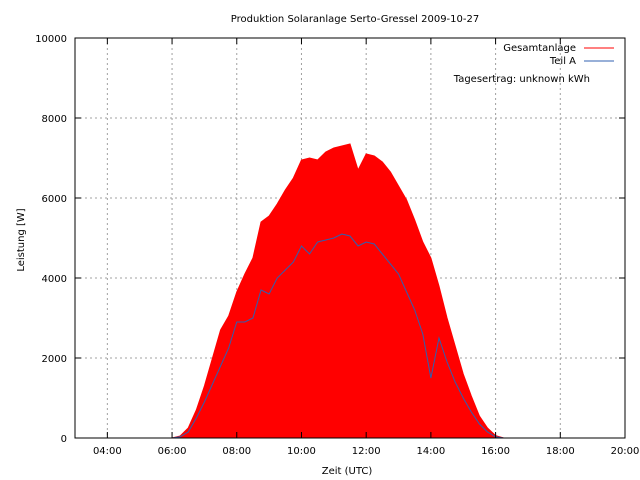 The width and height of the screenshot is (640, 480). I want to click on annotation-tagesertrag: Tagesertrag: unknown kWh, so click(521, 79).